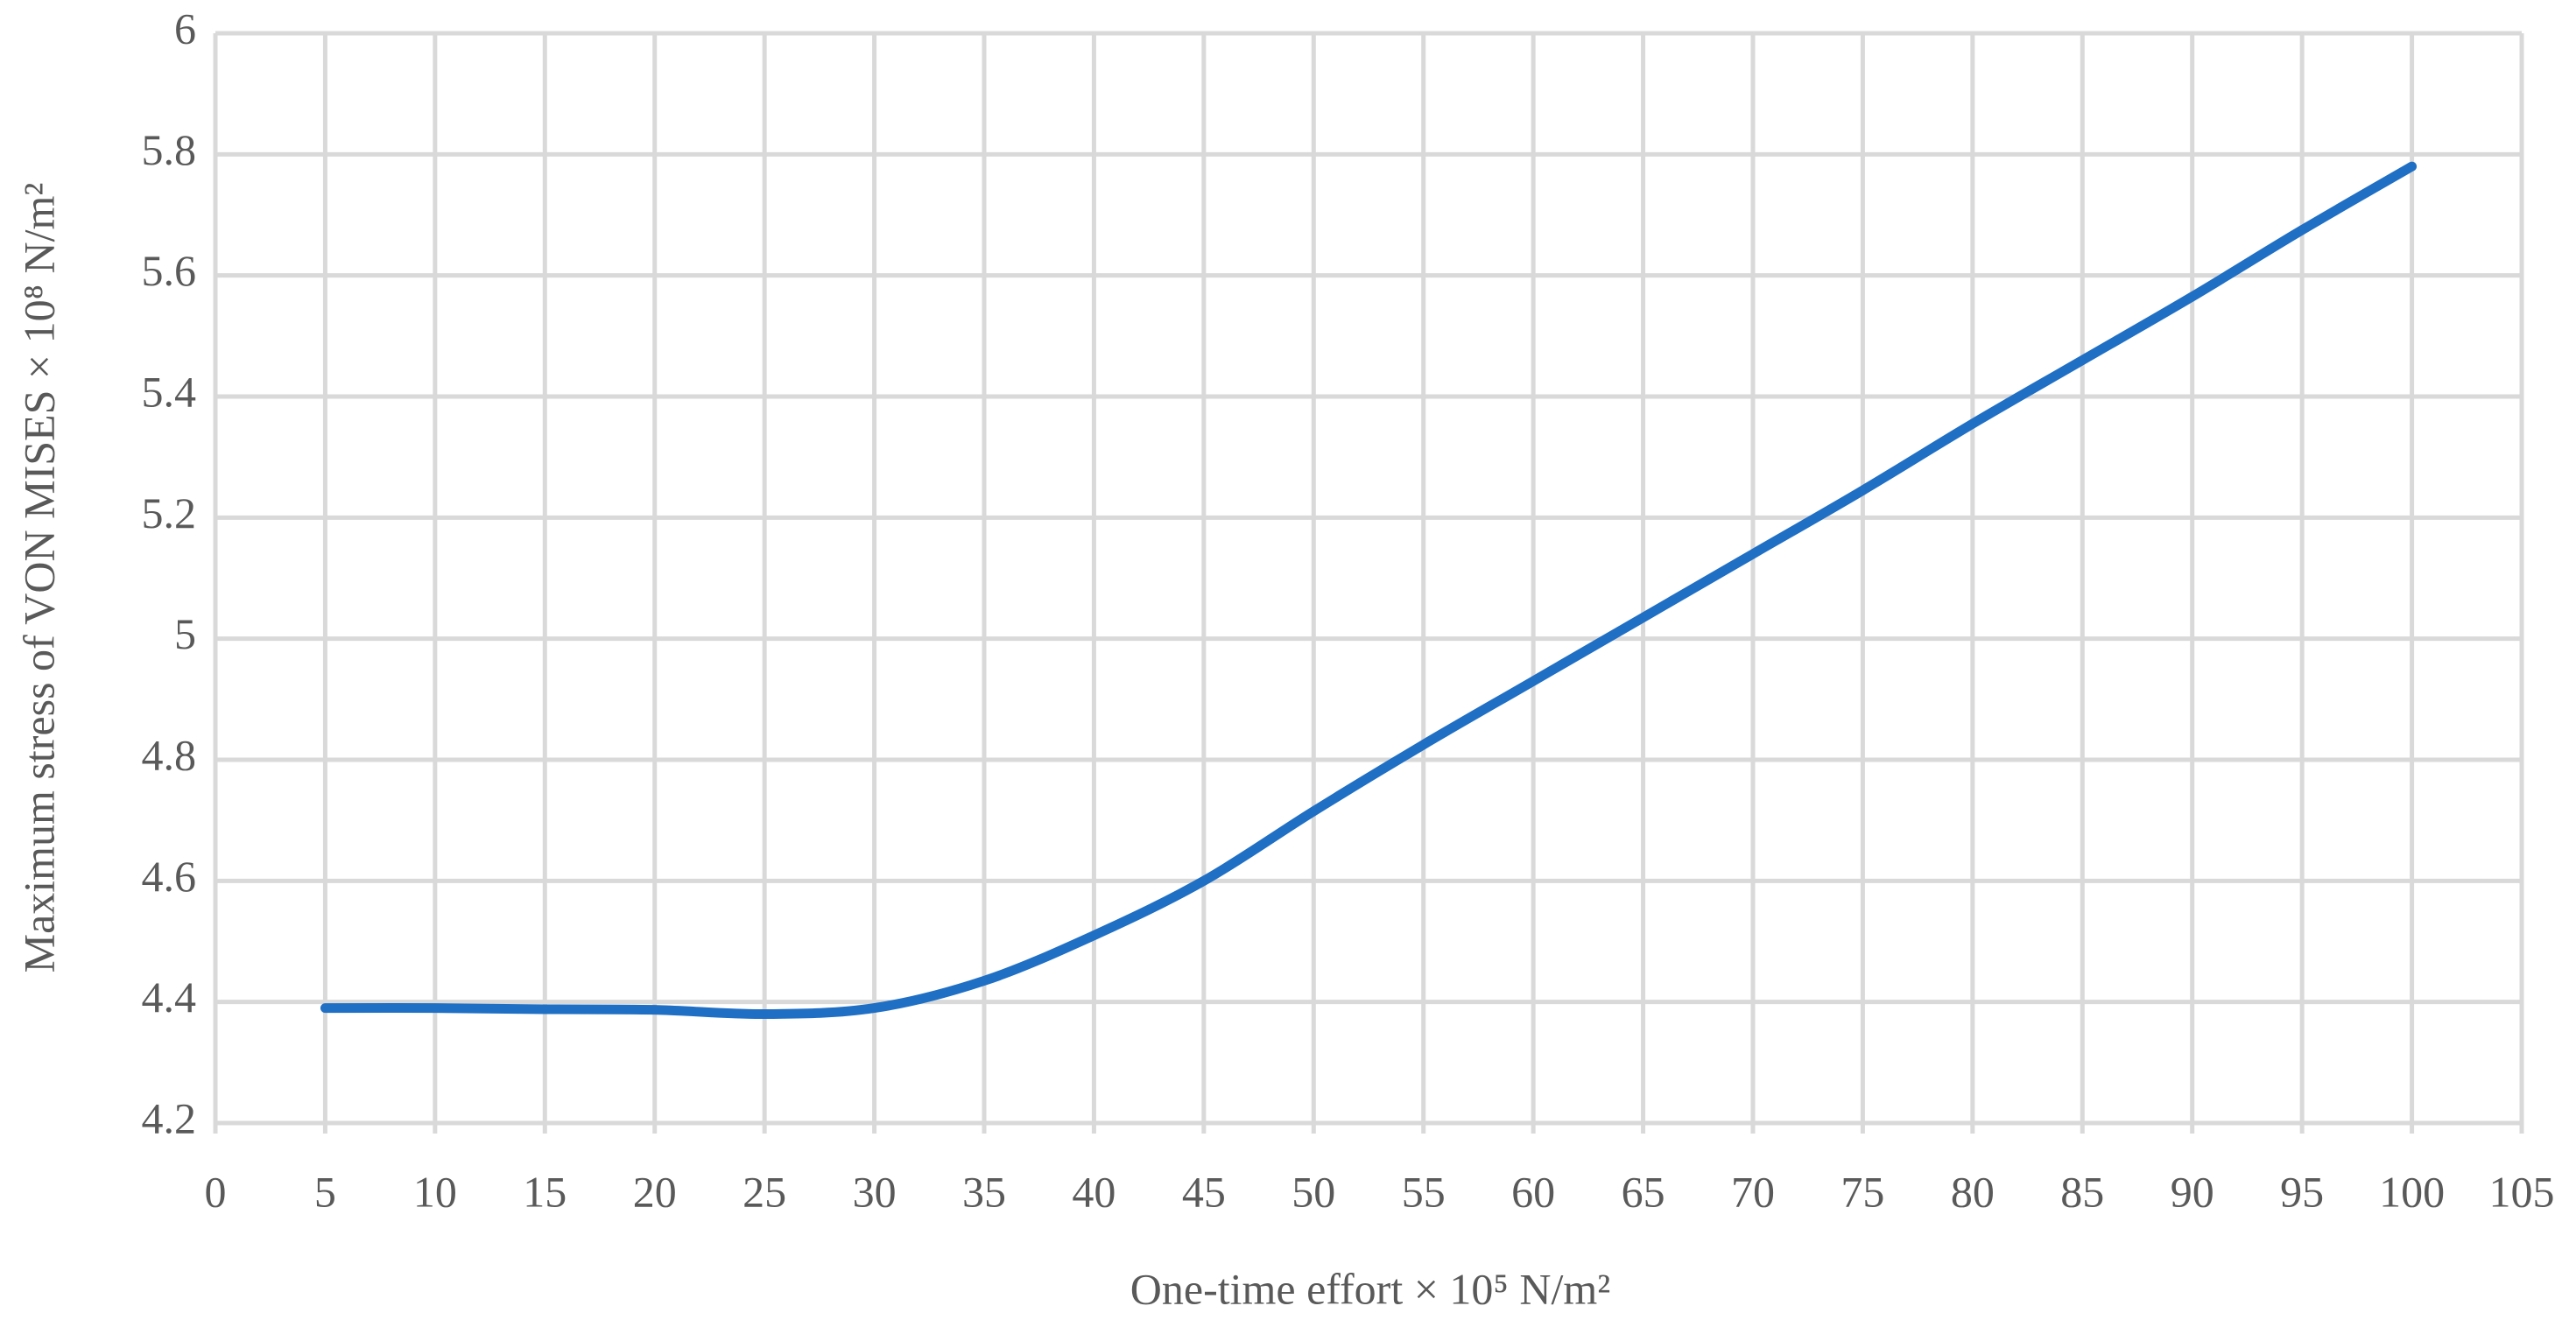 The width and height of the screenshot is (2576, 1341). What do you see at coordinates (2412, 1191) in the screenshot?
I see `x-tick-label: 100` at bounding box center [2412, 1191].